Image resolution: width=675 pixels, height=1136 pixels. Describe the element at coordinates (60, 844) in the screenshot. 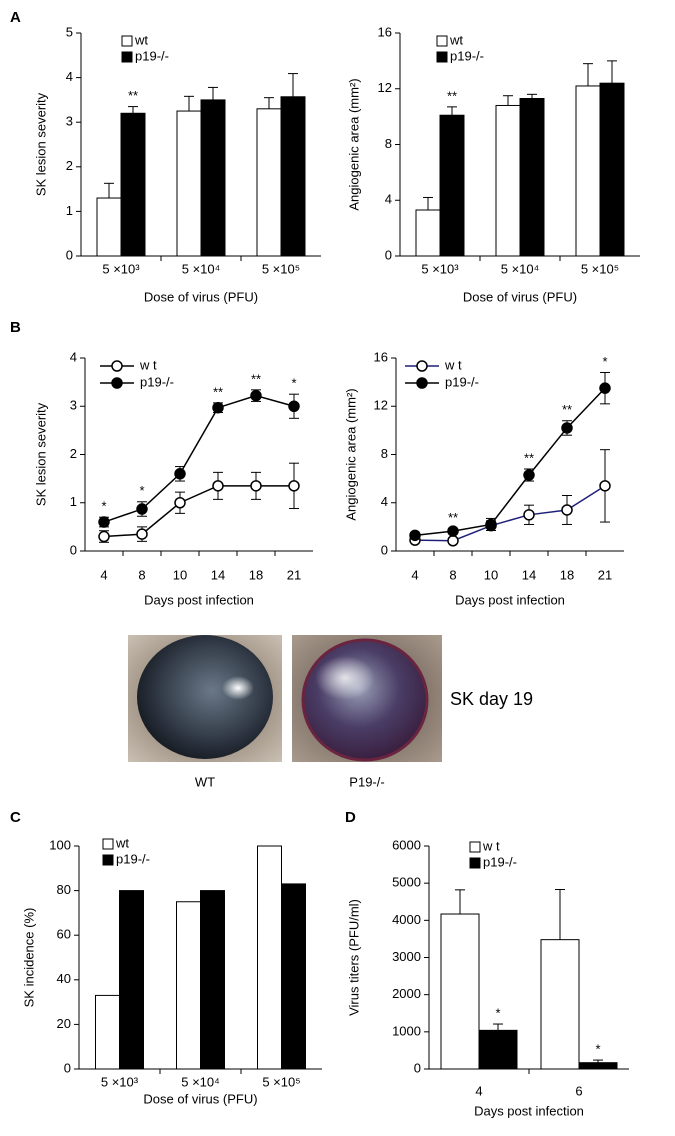

I see `y-tick-label: 100` at that location.